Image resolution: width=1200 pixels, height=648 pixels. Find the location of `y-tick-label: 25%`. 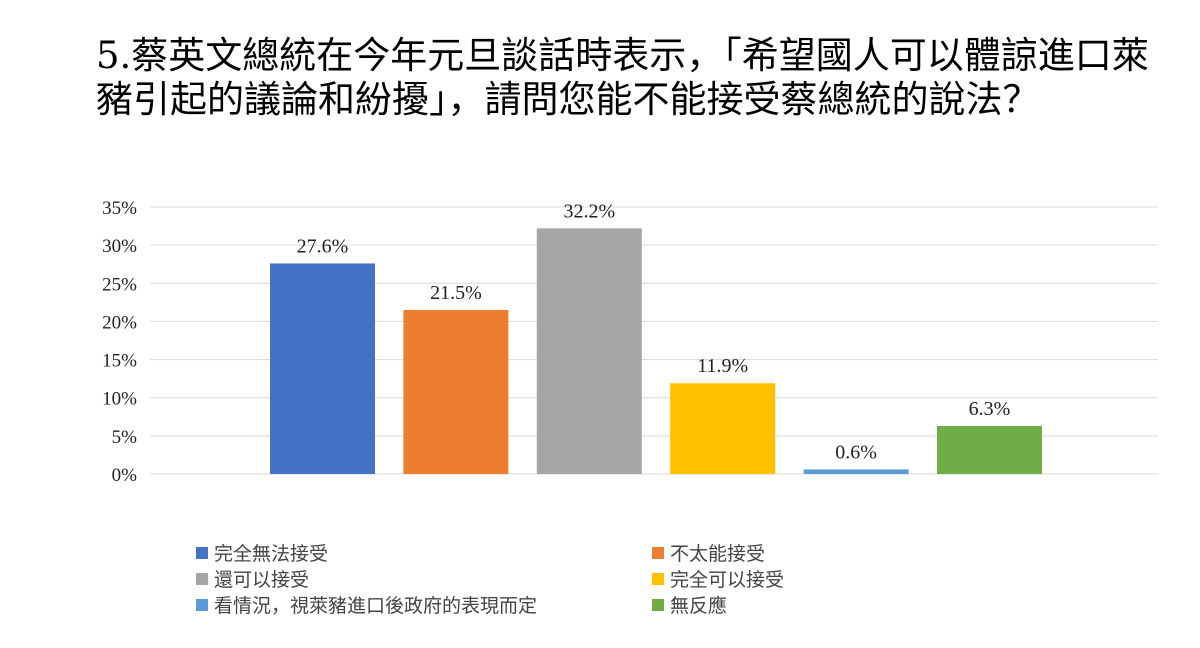

y-tick-label: 25% is located at coordinates (119, 284).